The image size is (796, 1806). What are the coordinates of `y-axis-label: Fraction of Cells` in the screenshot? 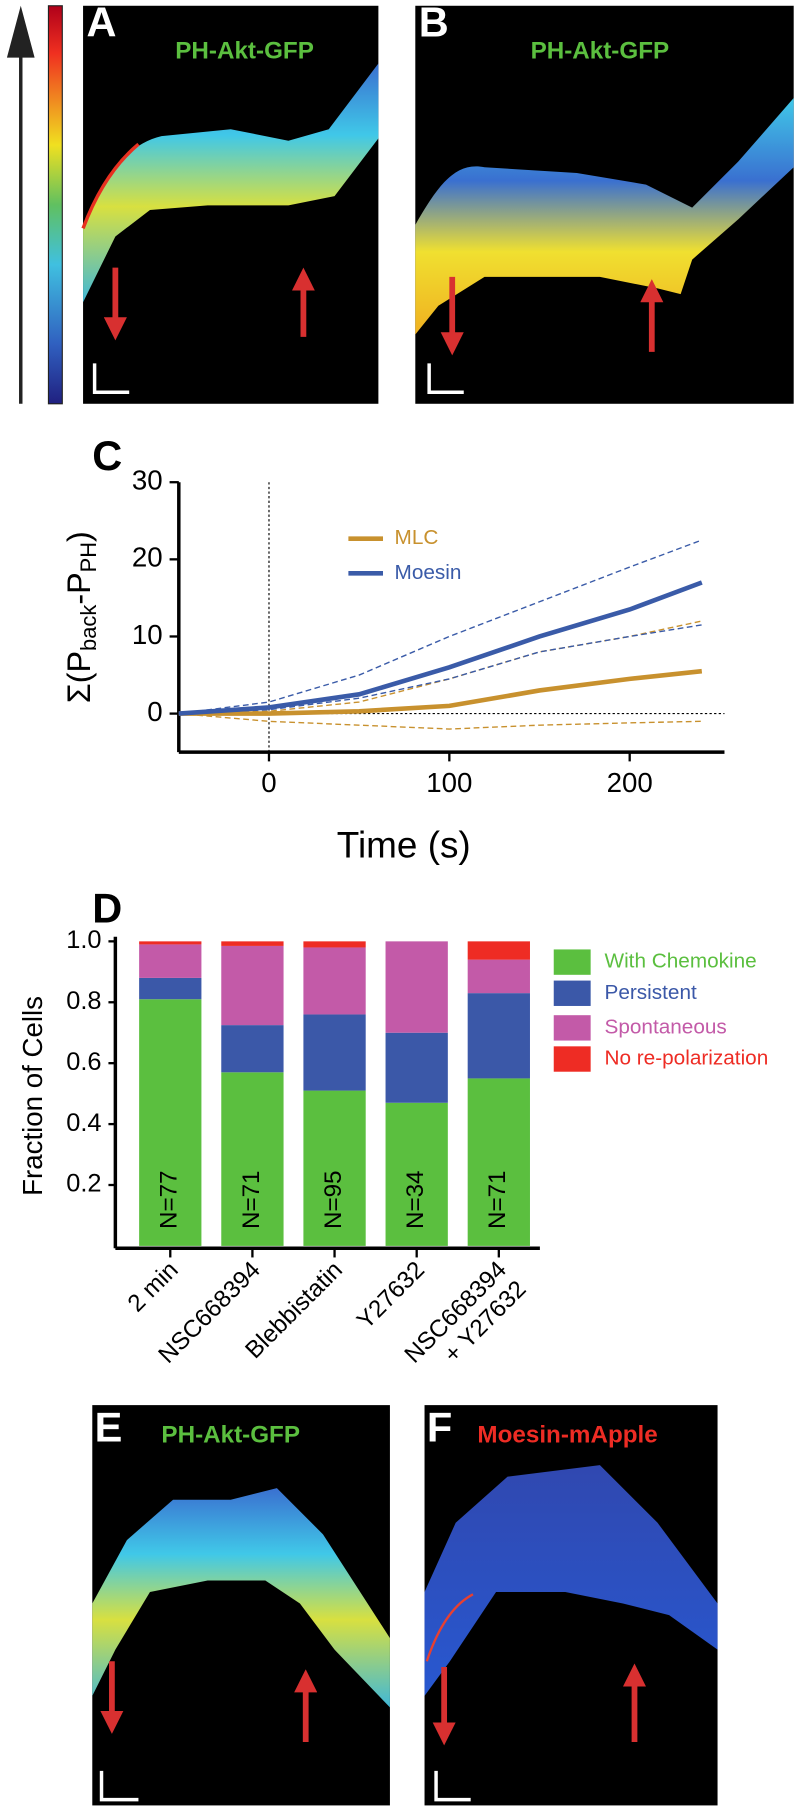 It's located at (32, 1096).